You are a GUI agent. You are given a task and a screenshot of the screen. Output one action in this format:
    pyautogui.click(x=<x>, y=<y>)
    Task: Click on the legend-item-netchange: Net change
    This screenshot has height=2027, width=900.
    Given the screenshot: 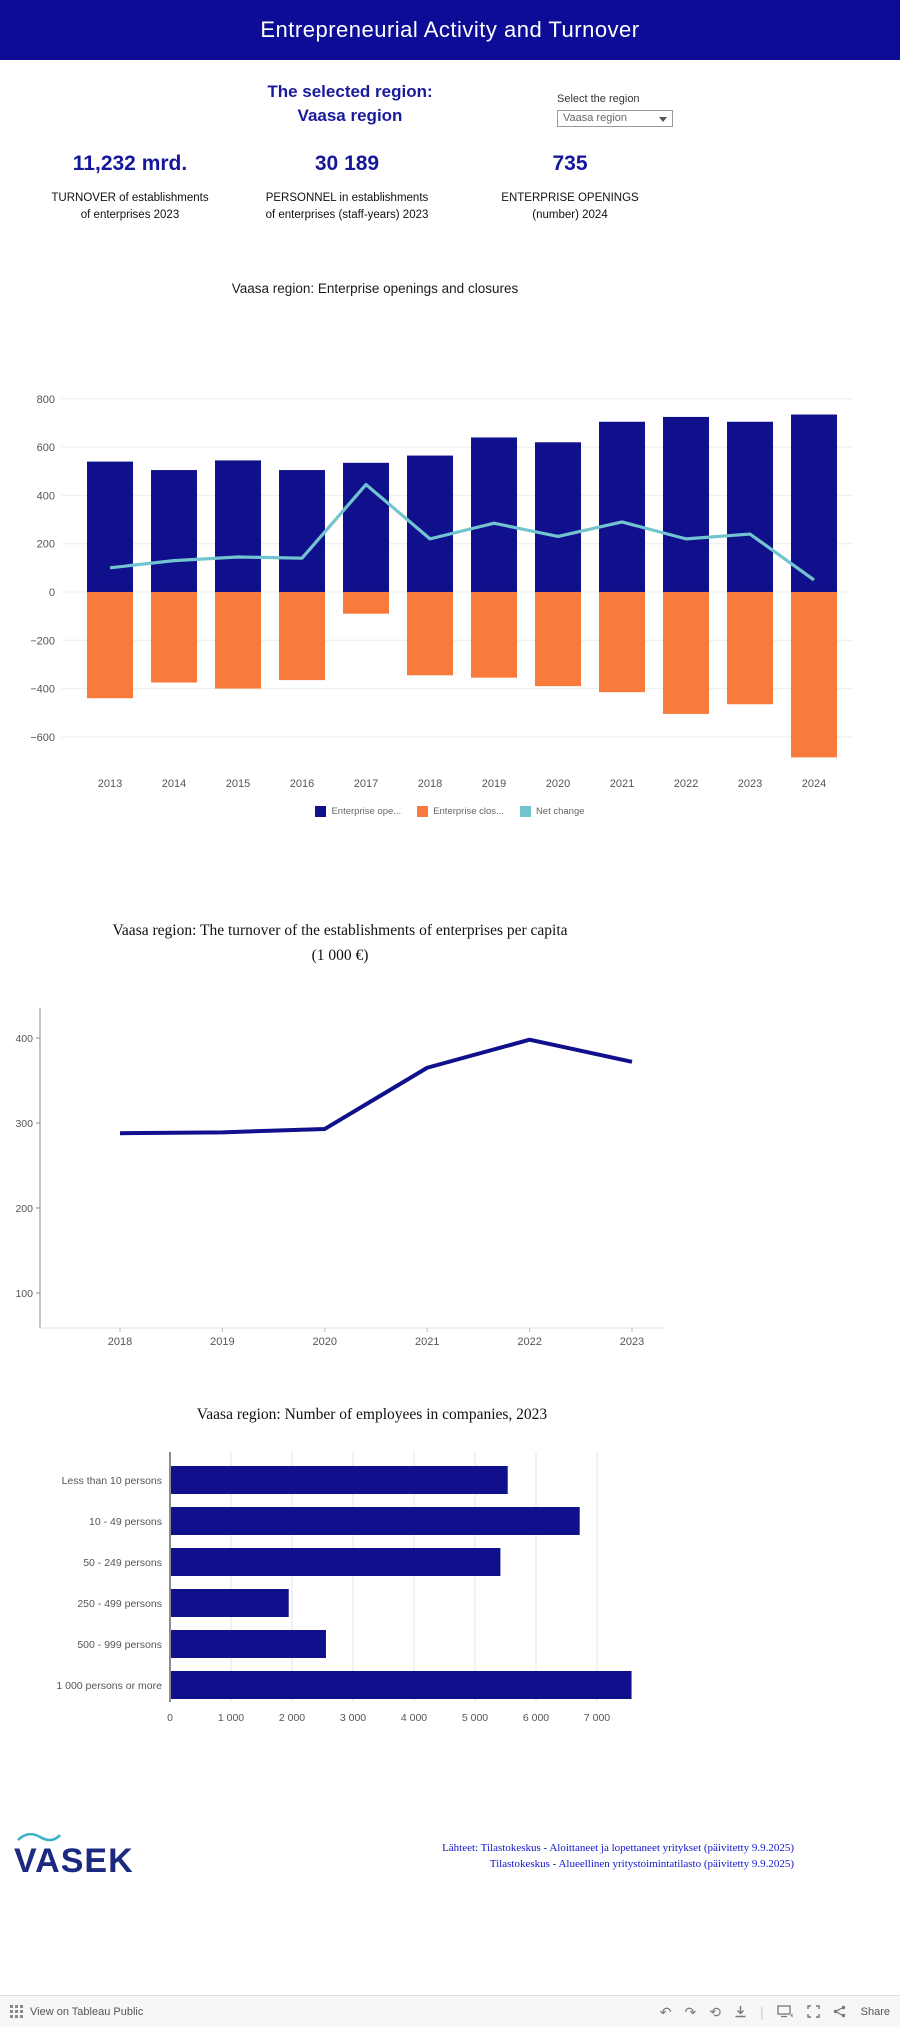 What is the action you would take?
    pyautogui.click(x=552, y=811)
    